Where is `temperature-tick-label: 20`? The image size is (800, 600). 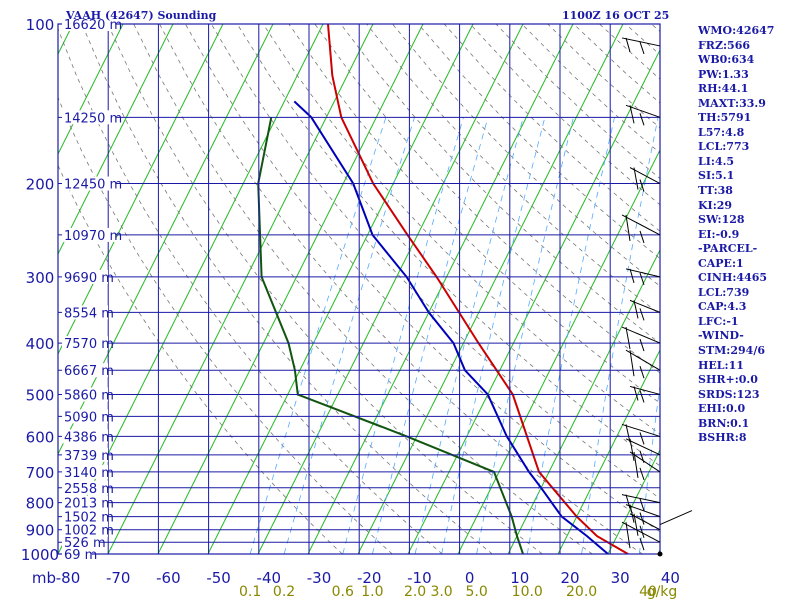
temperature-tick-label: 20 is located at coordinates (569, 578).